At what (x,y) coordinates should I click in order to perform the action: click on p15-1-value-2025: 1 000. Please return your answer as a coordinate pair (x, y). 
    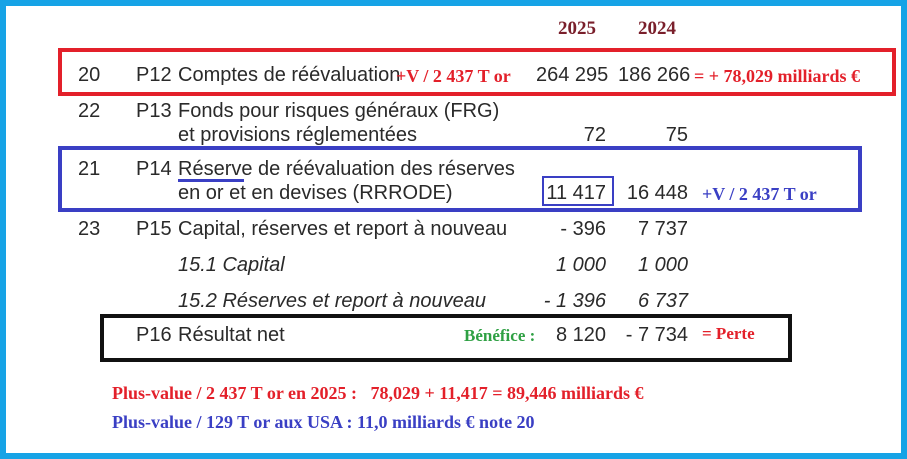
    Looking at the image, I should click on (580, 265).